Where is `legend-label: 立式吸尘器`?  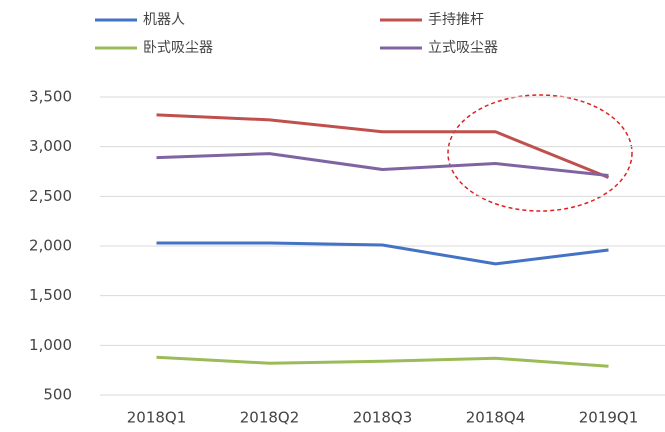 legend-label: 立式吸尘器 is located at coordinates (463, 48).